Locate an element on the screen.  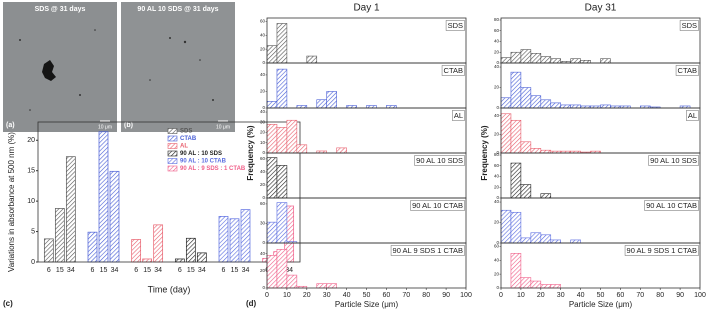
panel-label: 90 AL 10 SDS is located at coordinates (439, 160).